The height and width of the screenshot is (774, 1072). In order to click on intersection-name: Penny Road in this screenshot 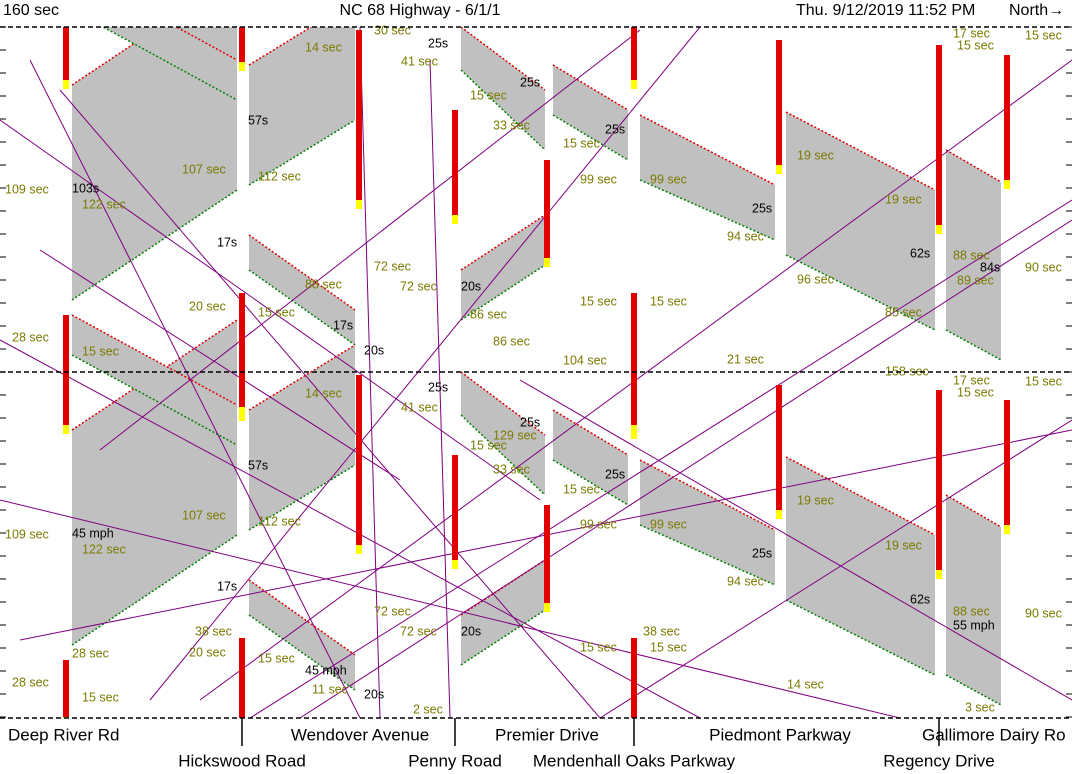, I will do `click(455, 760)`.